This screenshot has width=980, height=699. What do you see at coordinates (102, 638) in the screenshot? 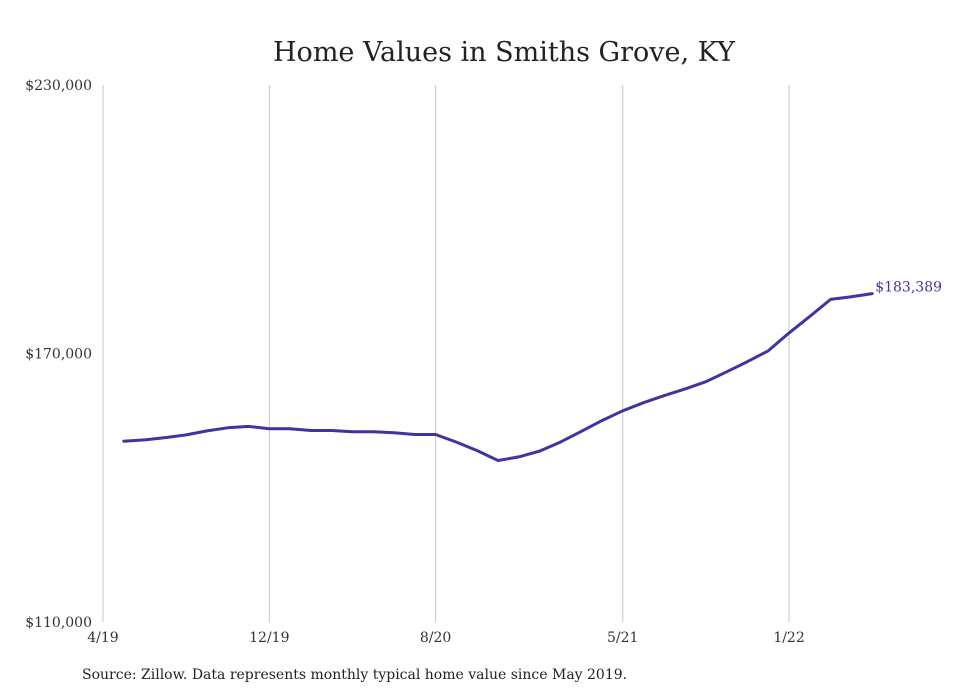
I see `x-tick-label: 4/19` at bounding box center [102, 638].